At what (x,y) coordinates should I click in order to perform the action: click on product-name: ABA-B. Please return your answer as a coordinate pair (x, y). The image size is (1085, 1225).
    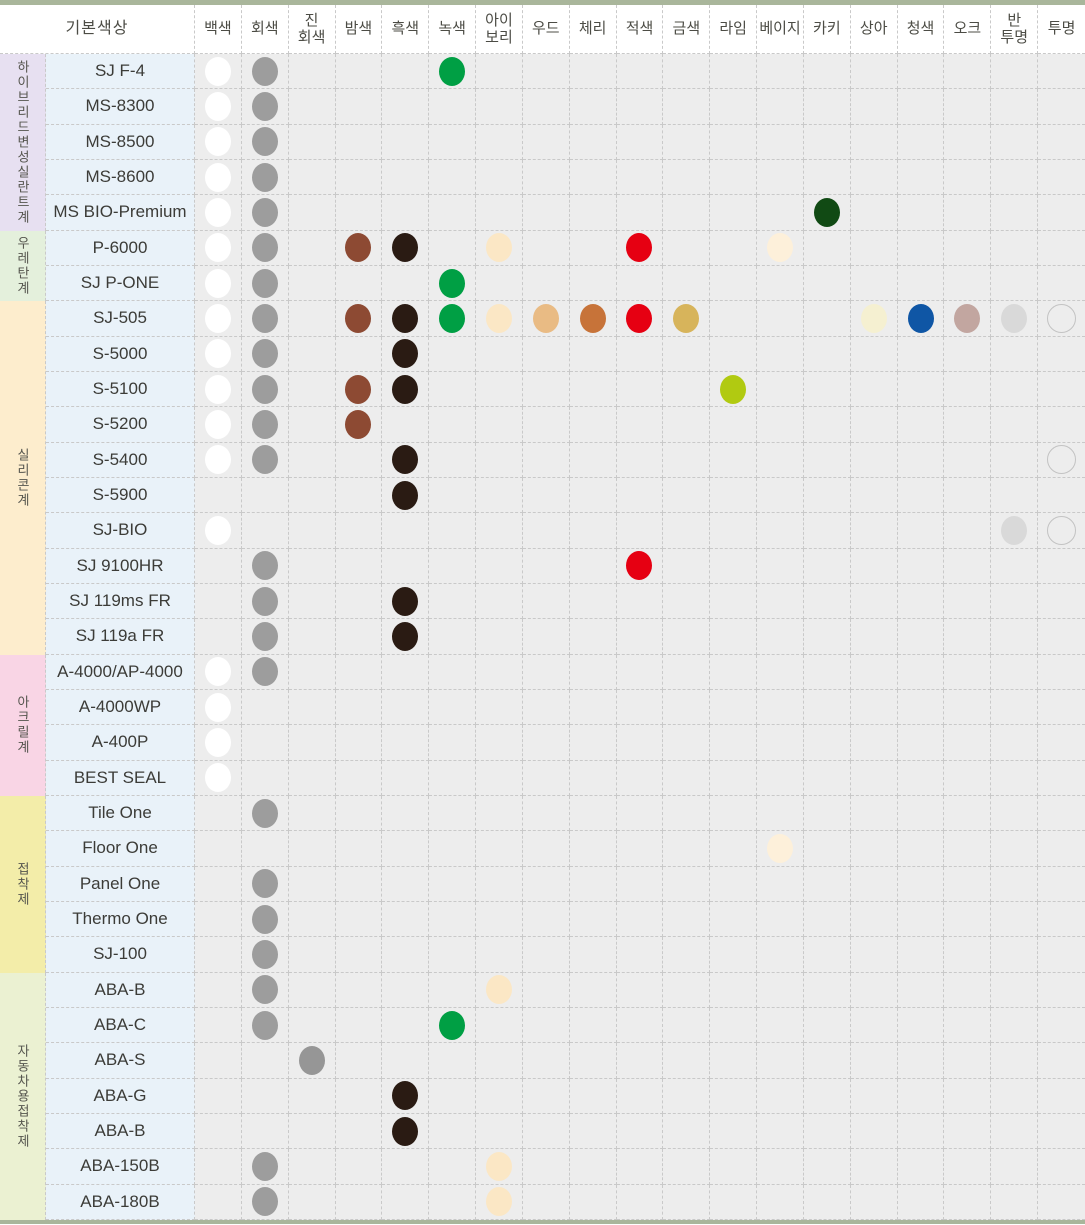
    Looking at the image, I should click on (120, 990).